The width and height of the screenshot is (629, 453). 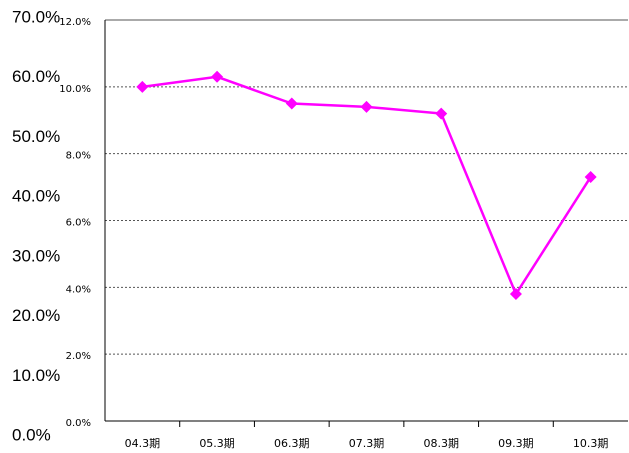 What do you see at coordinates (36, 375) in the screenshot?
I see `y2-tick-label: 10.0%` at bounding box center [36, 375].